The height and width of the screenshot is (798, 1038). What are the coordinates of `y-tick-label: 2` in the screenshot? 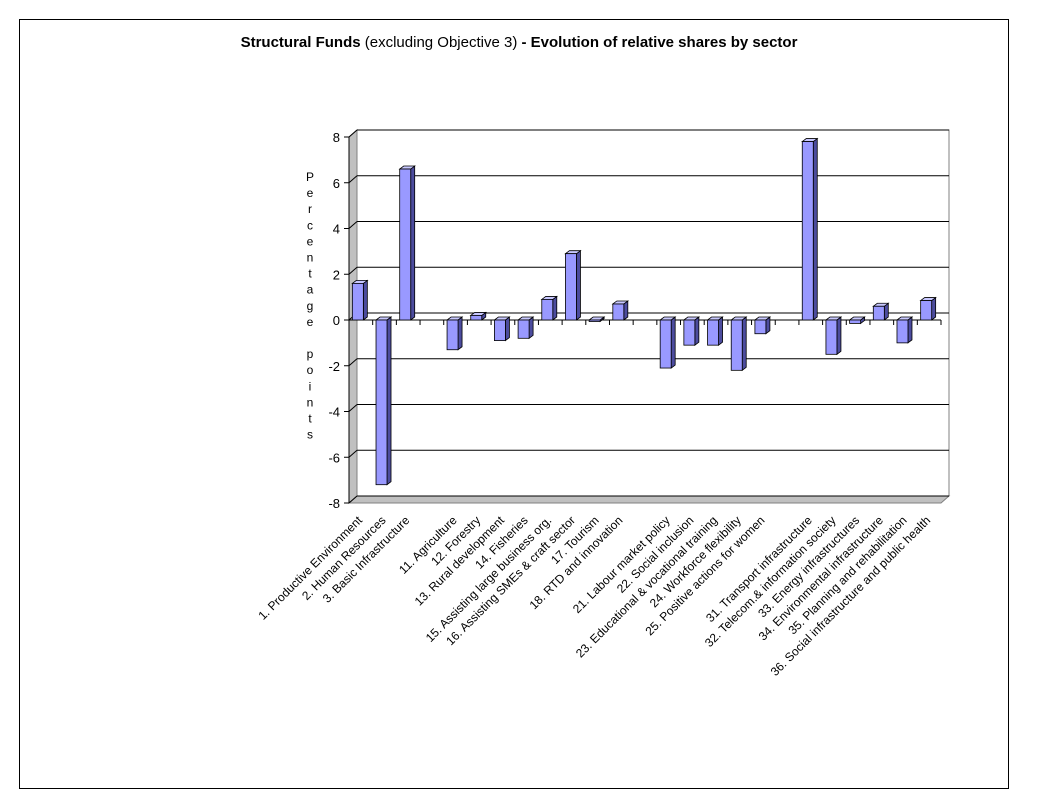 It's located at (336, 274).